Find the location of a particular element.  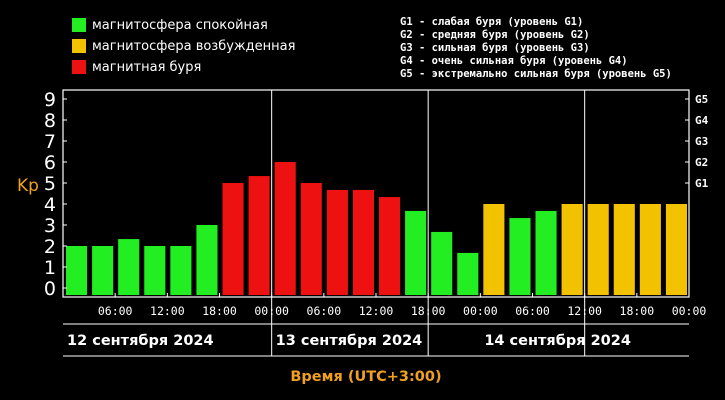

legend-swatch-storm is located at coordinates (79, 67).